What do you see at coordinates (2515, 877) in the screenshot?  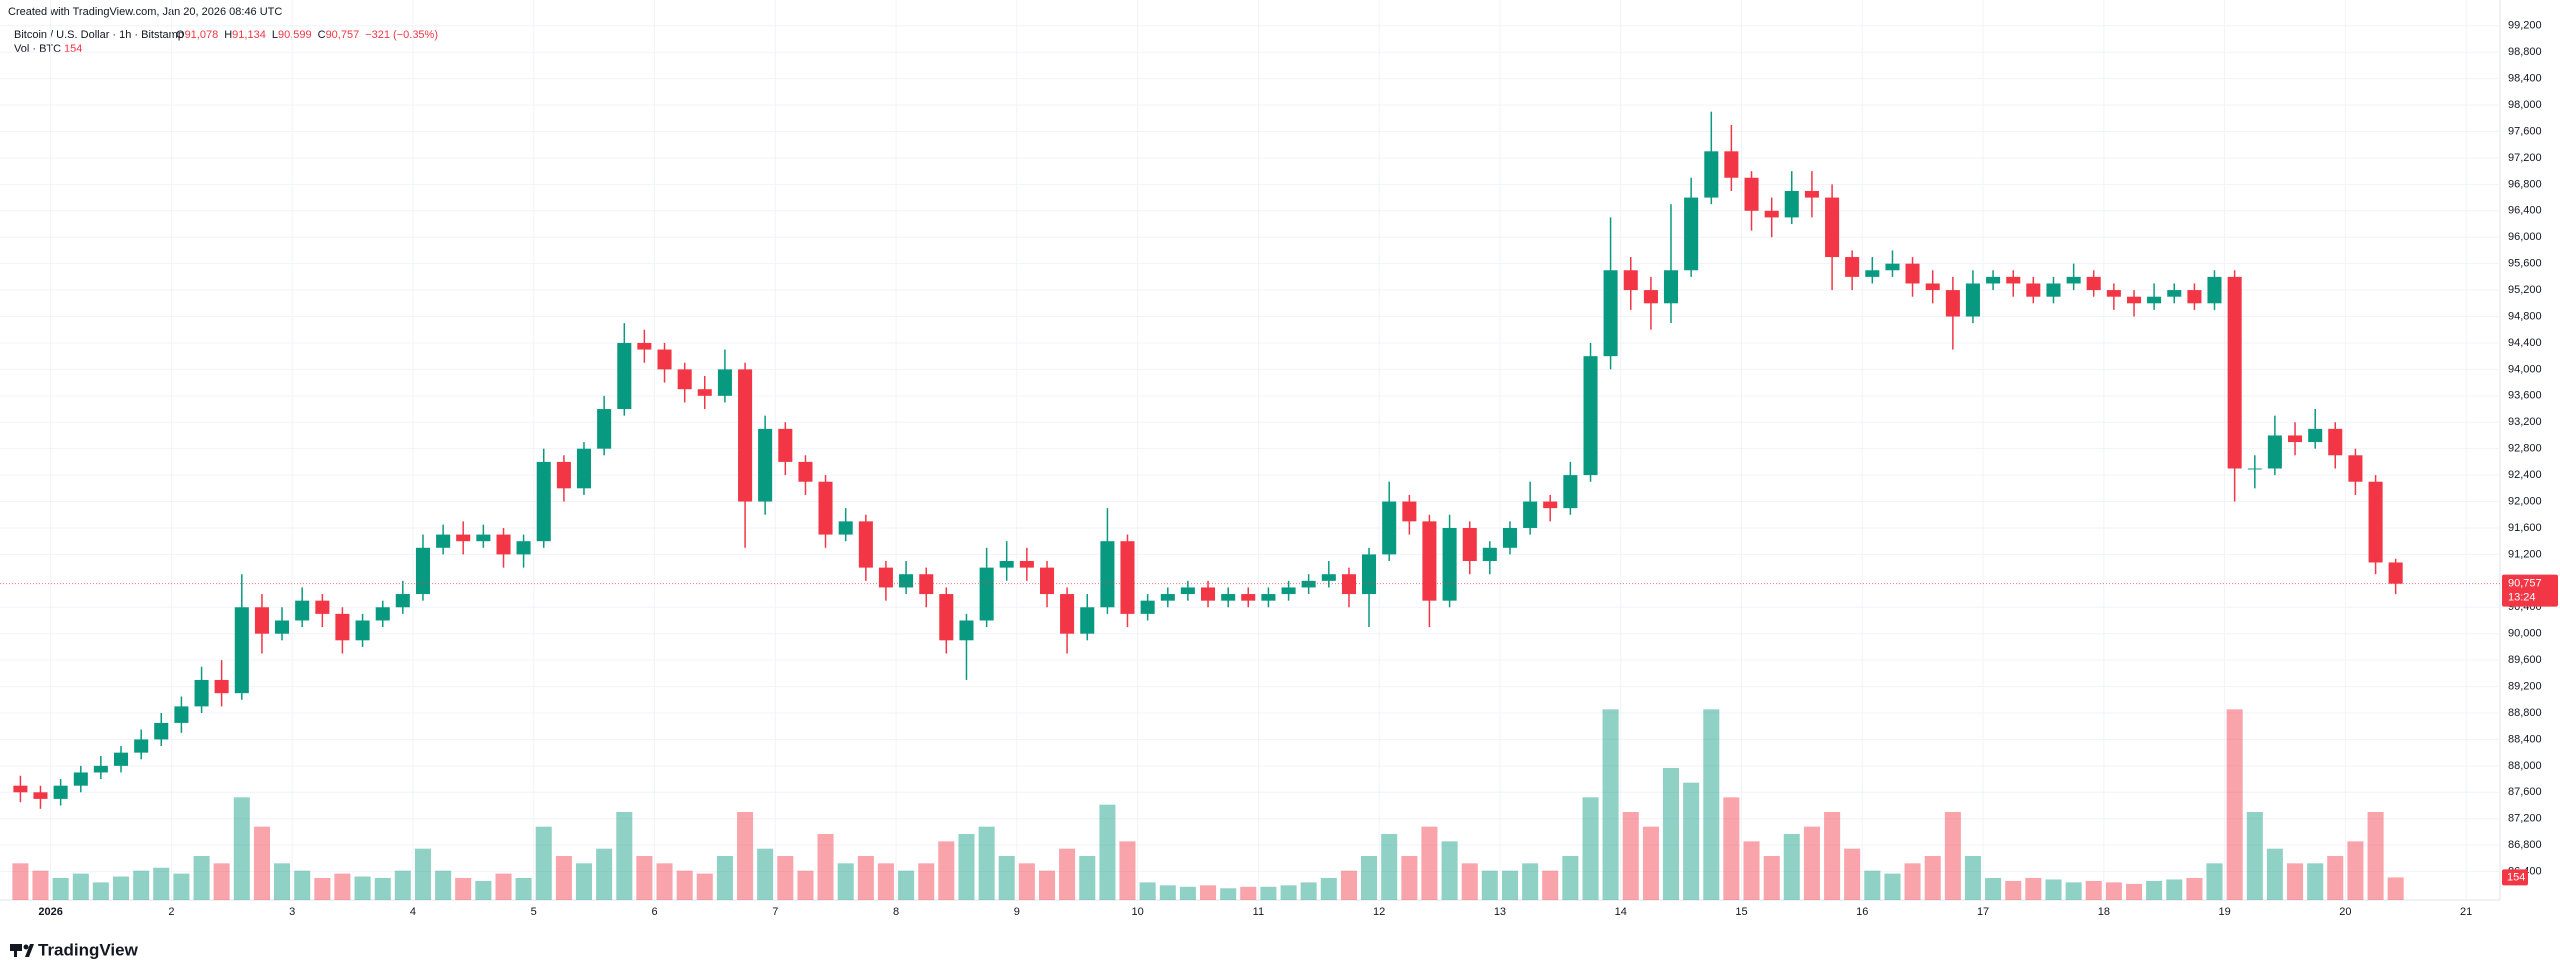 I see `volume-tag` at bounding box center [2515, 877].